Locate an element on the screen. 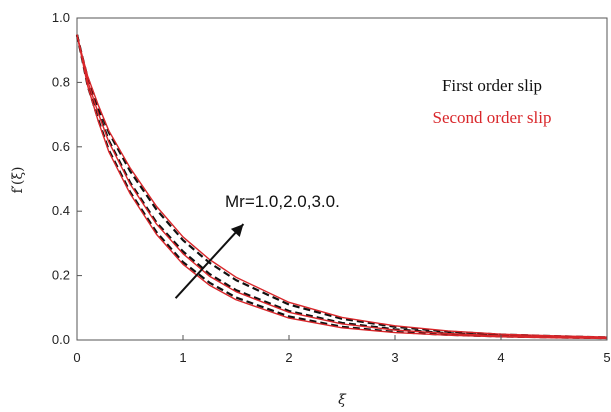  legend-label-second-order-slip: Second order slip is located at coordinates (492, 117).